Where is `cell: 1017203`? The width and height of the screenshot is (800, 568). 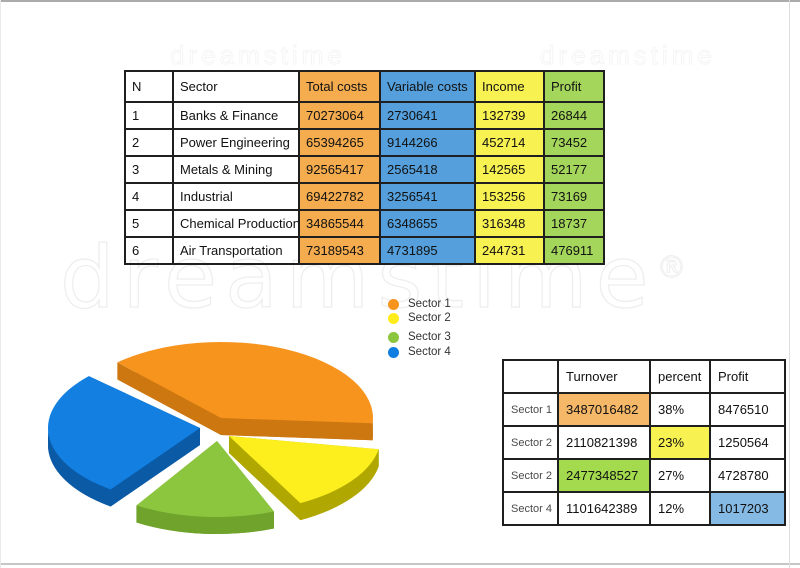 cell: 1017203 is located at coordinates (747, 508).